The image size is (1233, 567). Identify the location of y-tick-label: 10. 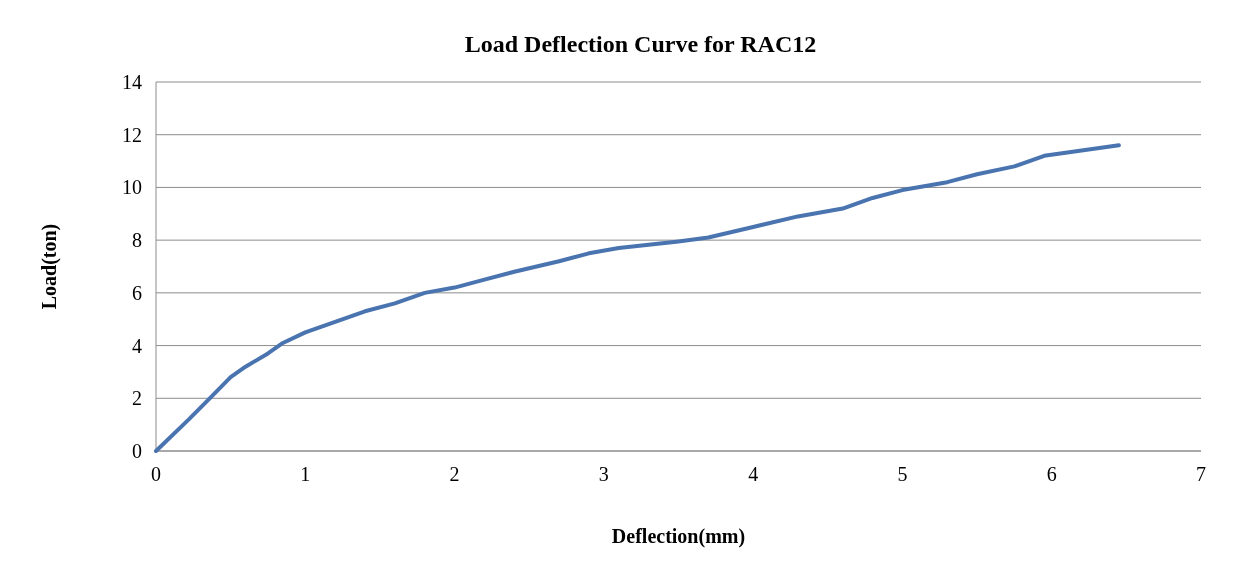
(132, 187).